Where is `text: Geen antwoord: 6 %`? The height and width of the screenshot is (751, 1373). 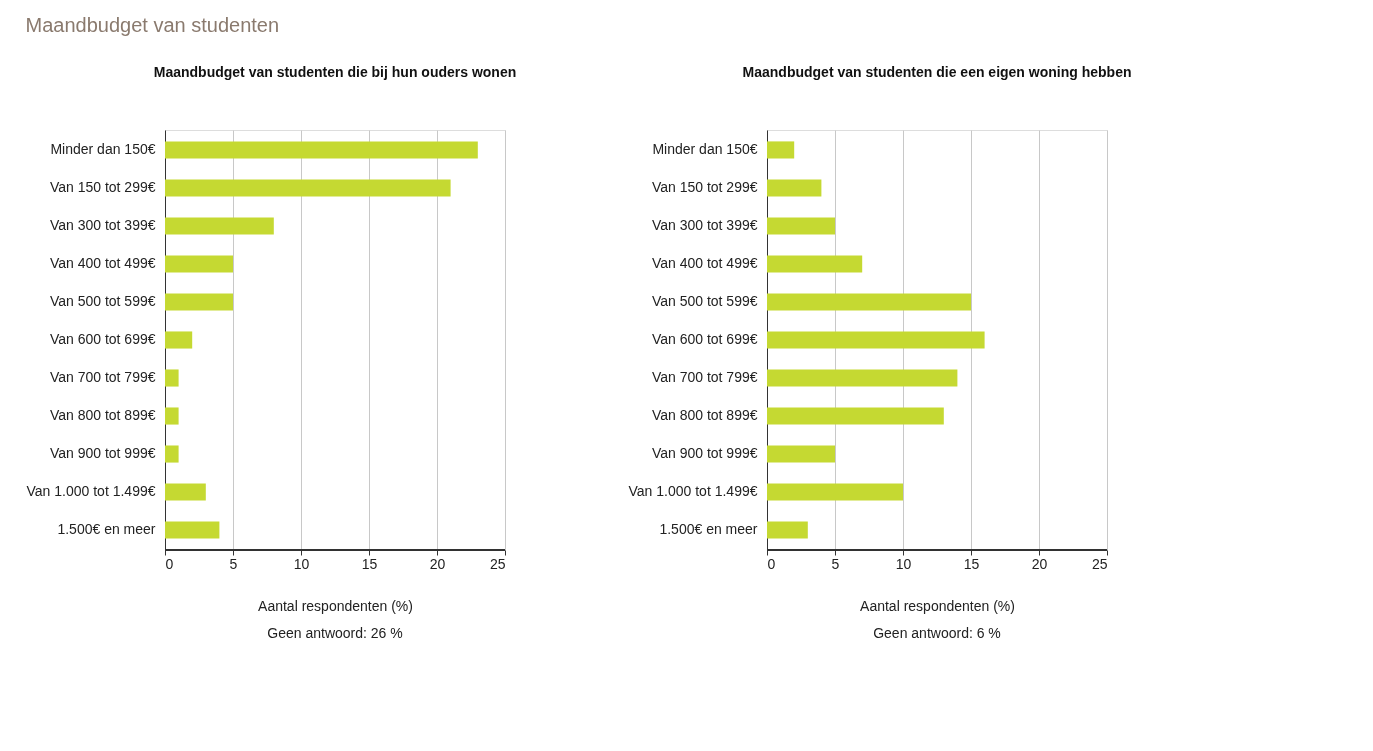
text: Geen antwoord: 6 % is located at coordinates (937, 633).